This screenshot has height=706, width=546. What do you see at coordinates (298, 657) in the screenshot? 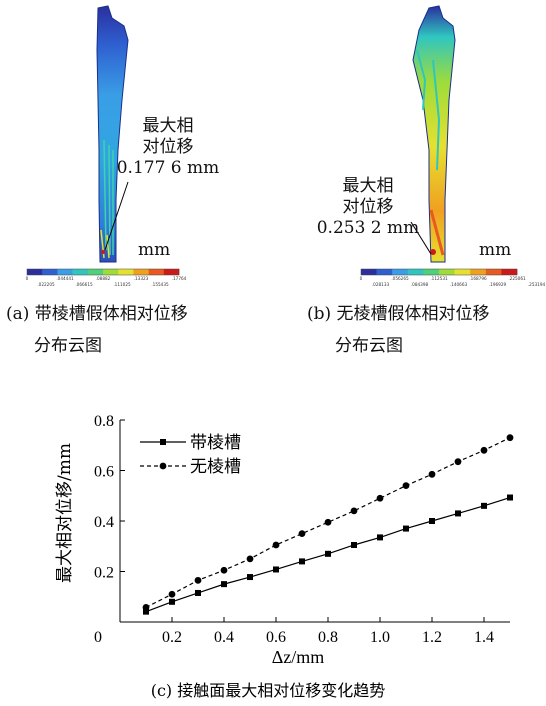
I see `x-axis-label: Δz/mm` at bounding box center [298, 657].